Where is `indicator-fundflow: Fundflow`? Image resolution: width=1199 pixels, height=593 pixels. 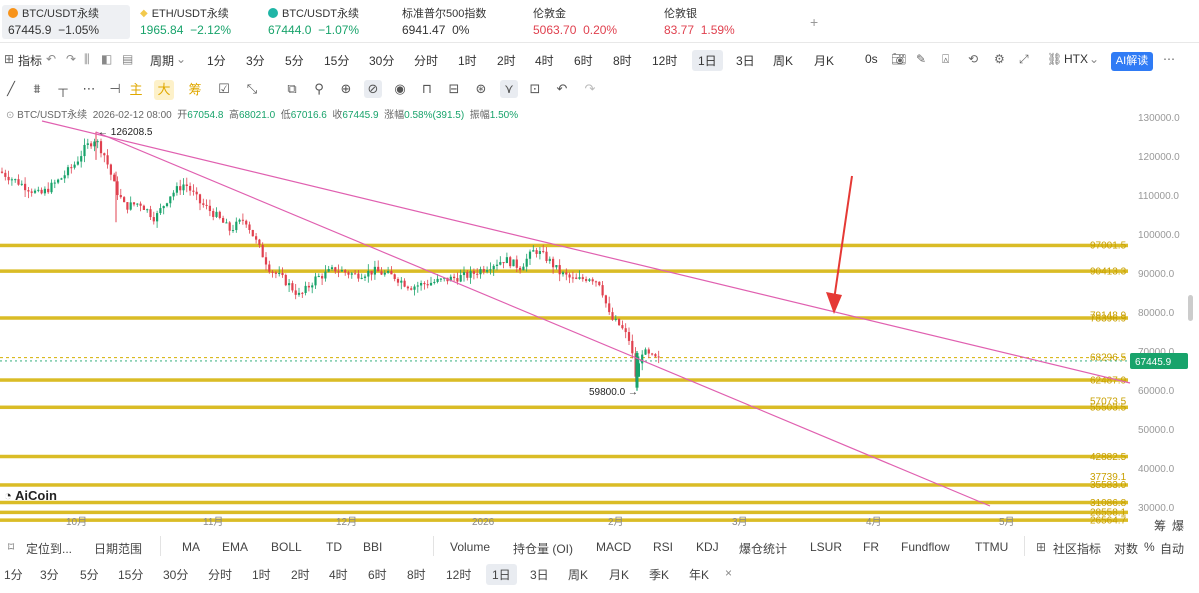 indicator-fundflow: Fundflow is located at coordinates (925, 547).